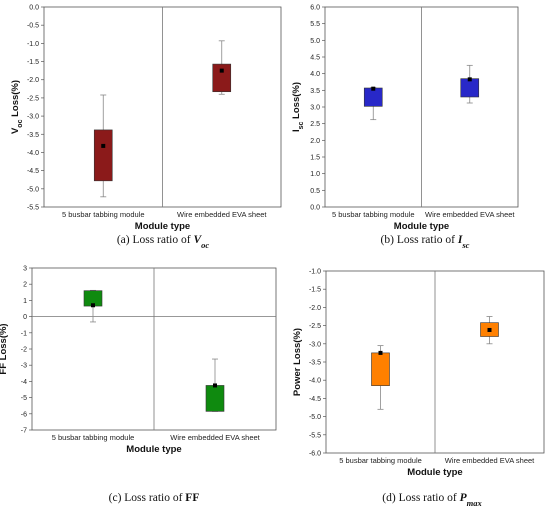 The height and width of the screenshot is (514, 550). What do you see at coordinates (301, 125) in the screenshot?
I see `y-axis-label-sub: sc` at bounding box center [301, 125].